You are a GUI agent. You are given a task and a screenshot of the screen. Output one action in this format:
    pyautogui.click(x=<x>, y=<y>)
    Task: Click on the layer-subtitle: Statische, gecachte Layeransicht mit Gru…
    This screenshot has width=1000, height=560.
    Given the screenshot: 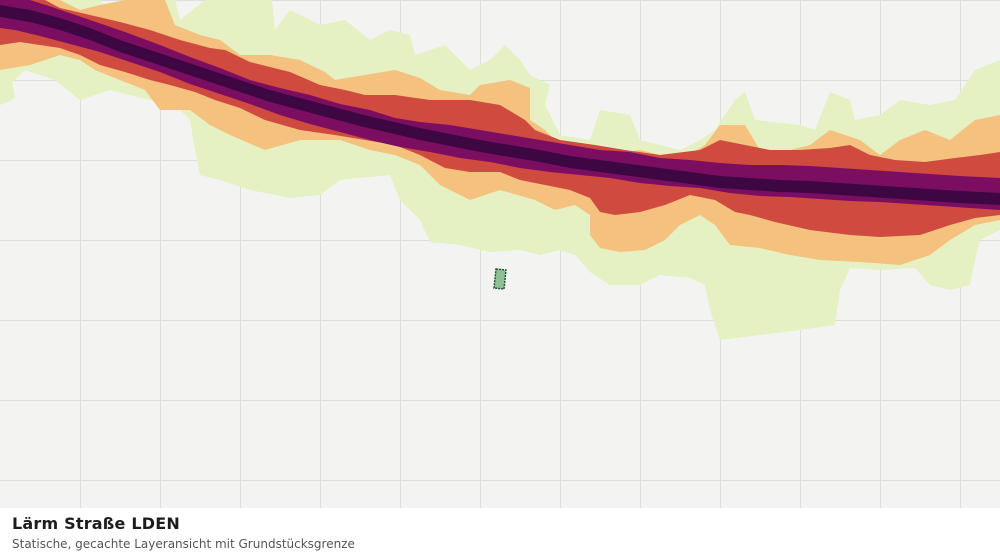 What is the action you would take?
    pyautogui.click(x=183, y=544)
    